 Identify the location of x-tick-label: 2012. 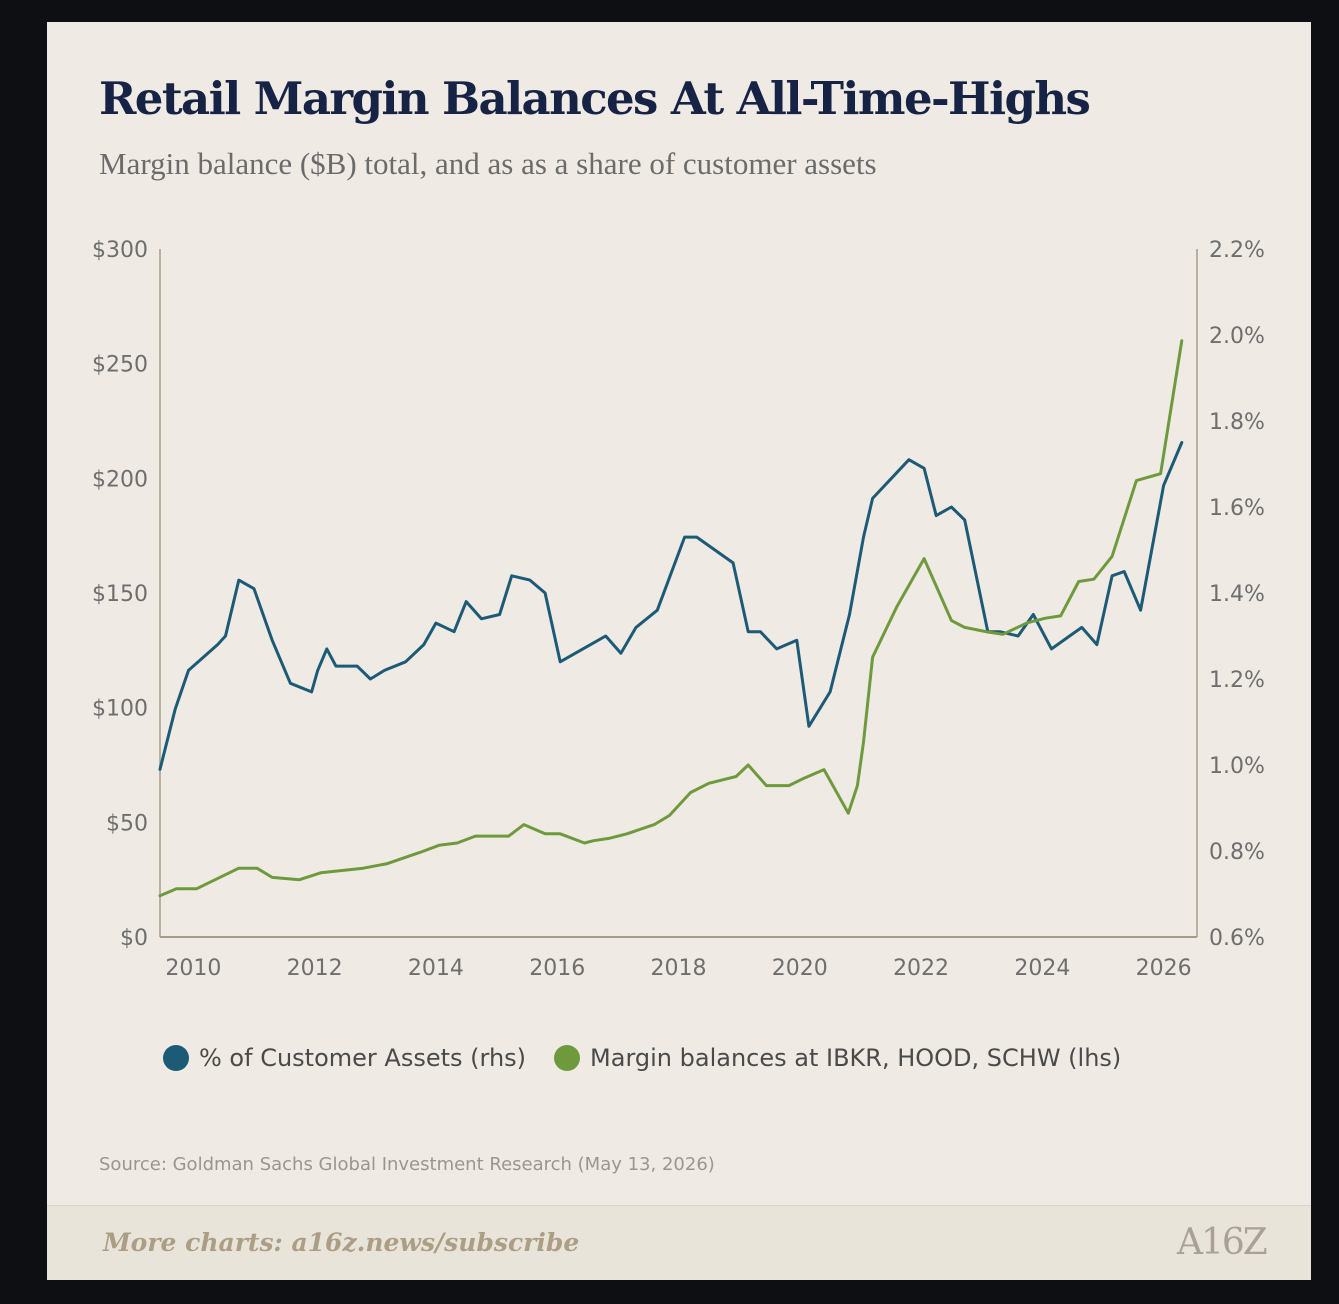
(315, 968).